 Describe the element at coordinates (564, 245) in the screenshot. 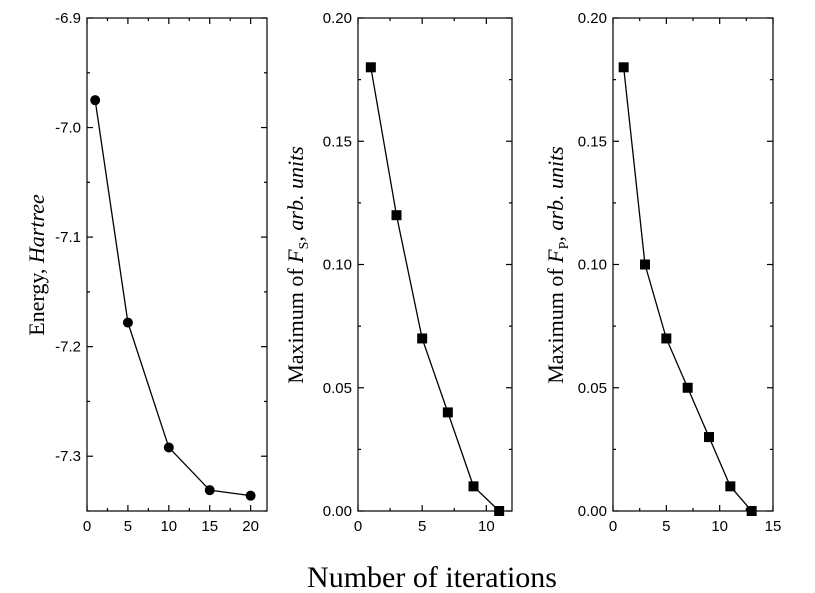

I see `y-axis-label-sub: P` at that location.